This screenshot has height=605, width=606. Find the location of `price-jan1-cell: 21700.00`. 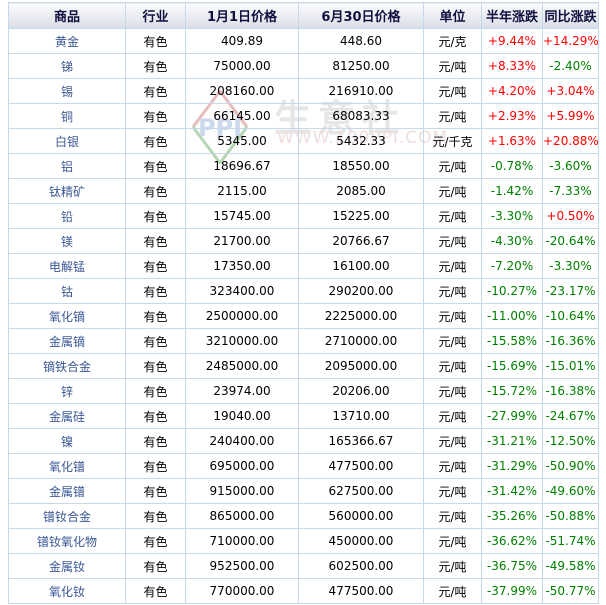

price-jan1-cell: 21700.00 is located at coordinates (242, 241).